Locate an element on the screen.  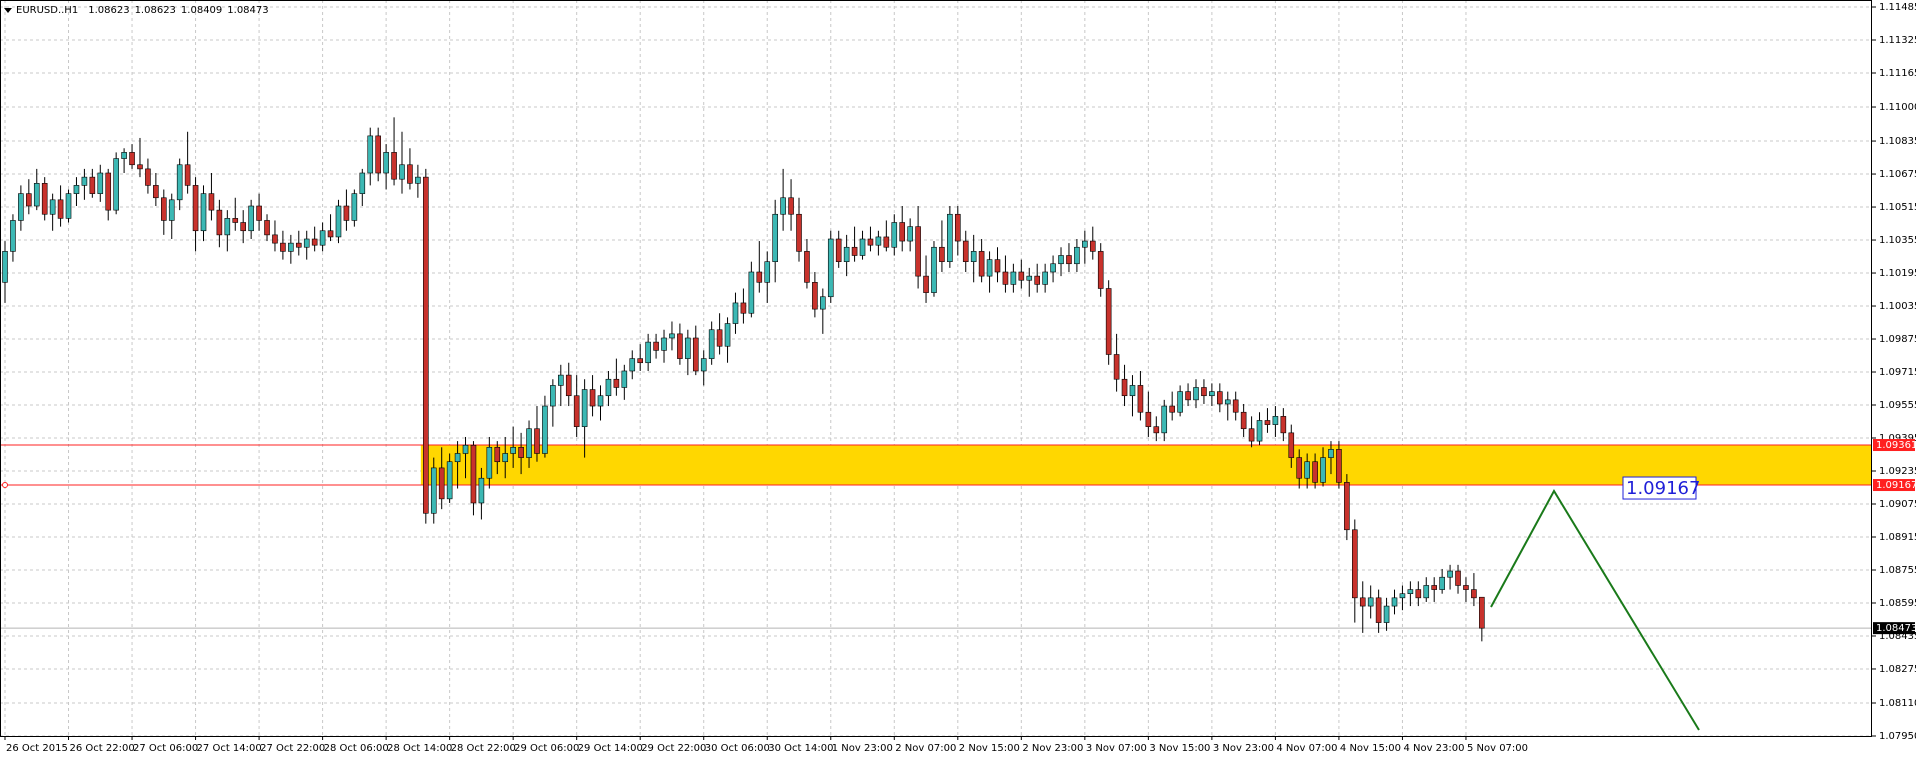
x-tick-label: 27 Oct 06:00 is located at coordinates (165, 748).